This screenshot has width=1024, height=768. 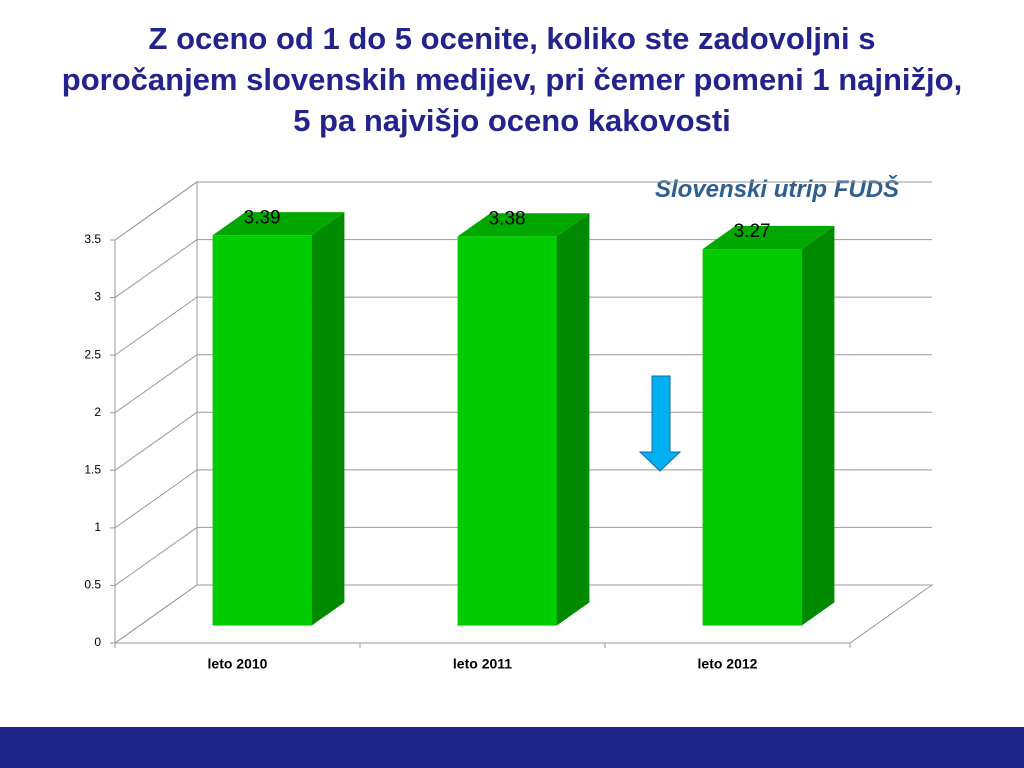 I want to click on y-tick-label: 2, so click(x=97, y=412).